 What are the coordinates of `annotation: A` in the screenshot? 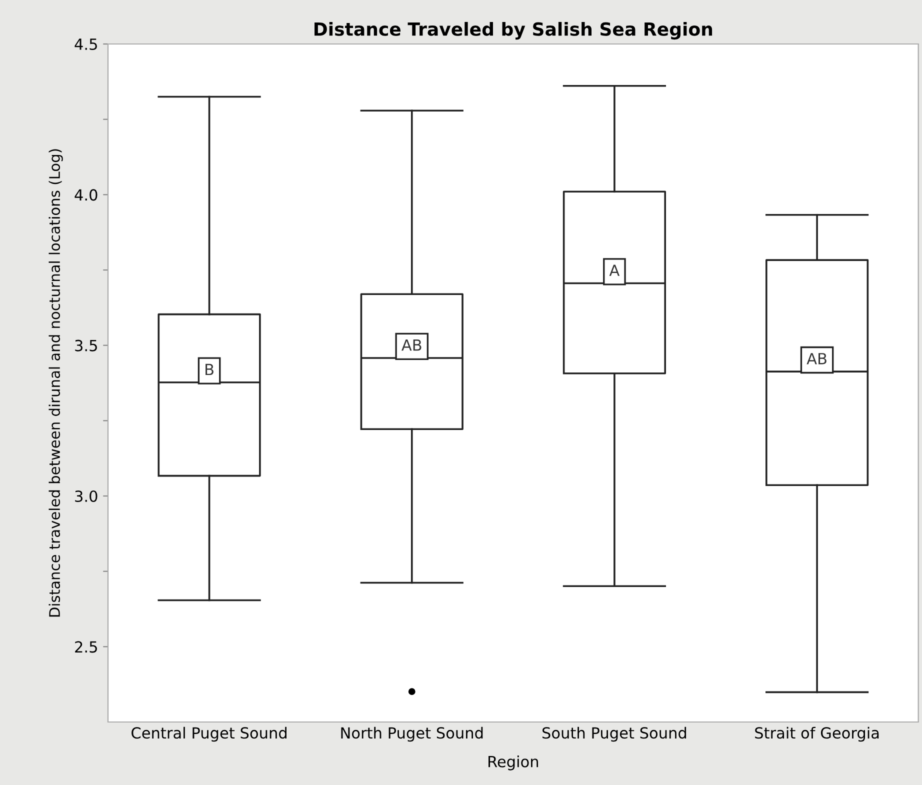 It's located at (614, 270).